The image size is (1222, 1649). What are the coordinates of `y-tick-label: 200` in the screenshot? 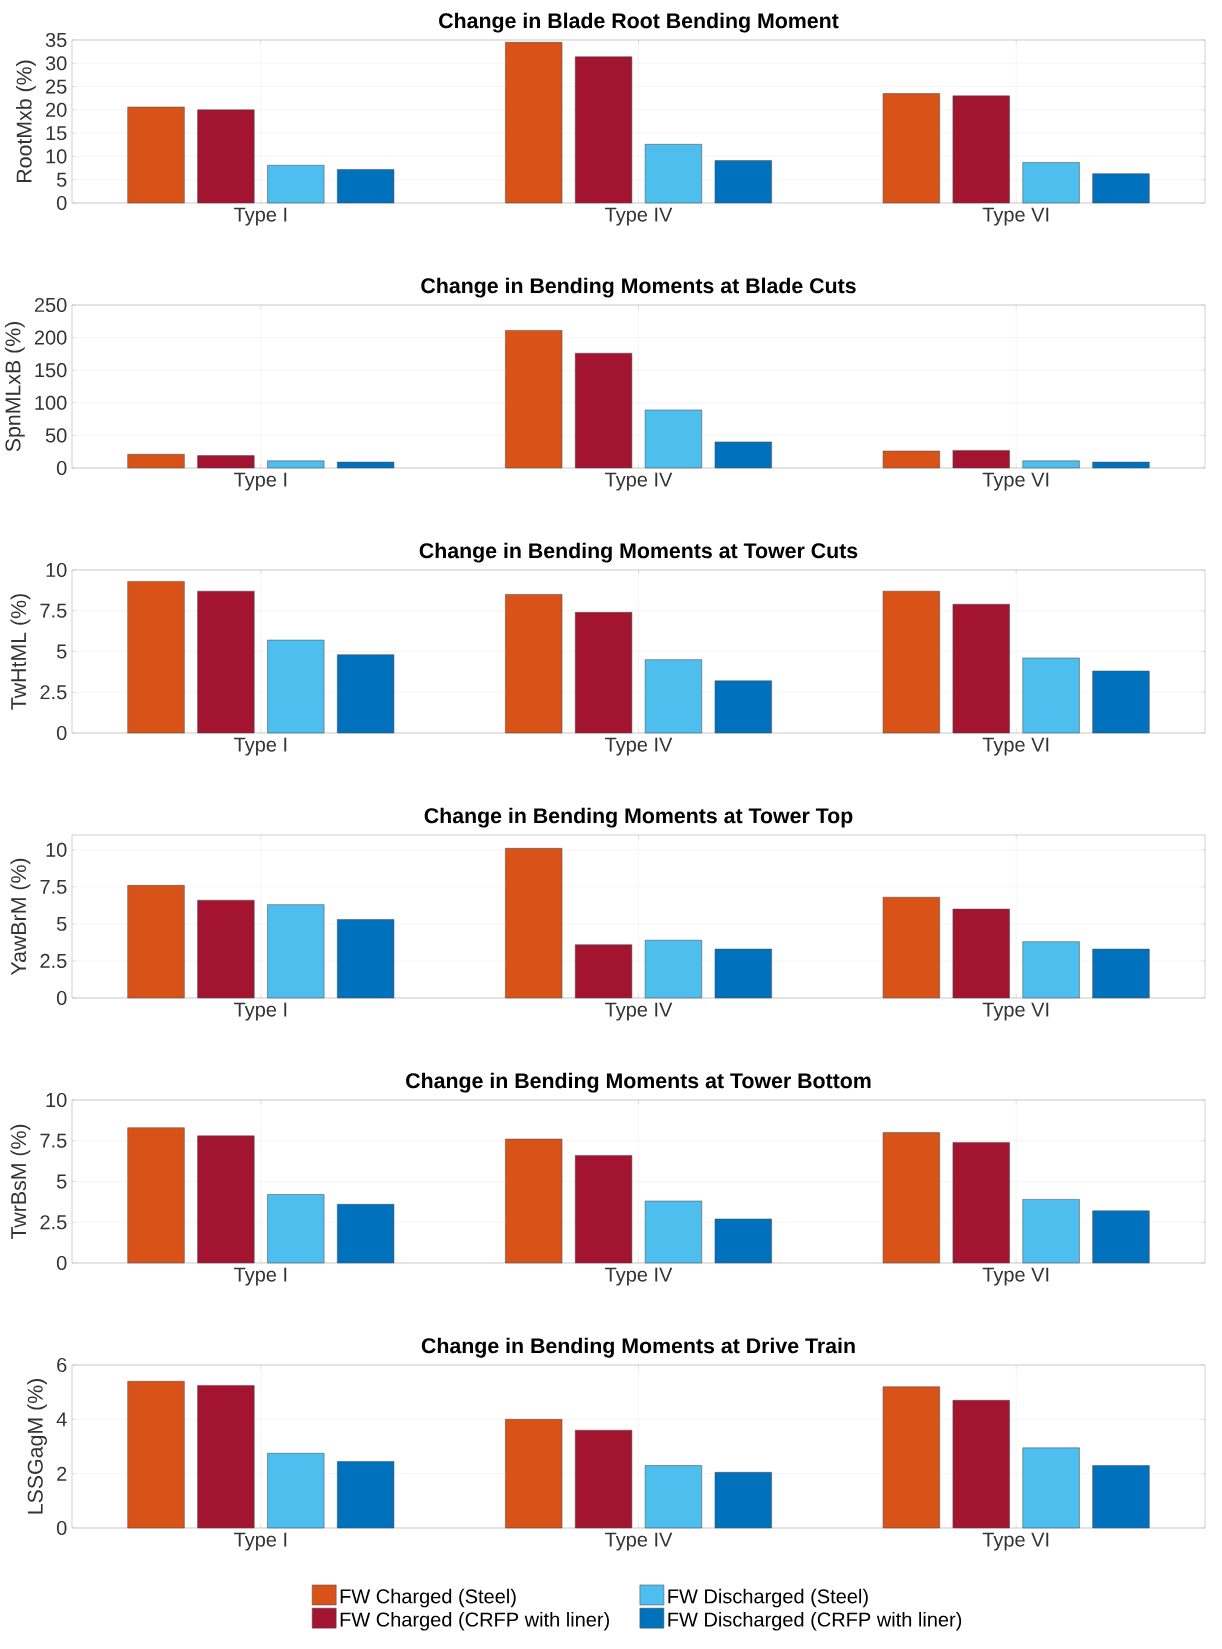 It's located at (50, 337).